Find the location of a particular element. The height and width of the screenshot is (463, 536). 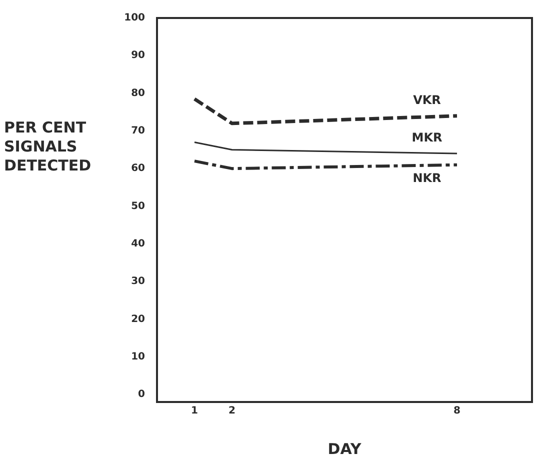

series-label: MKR is located at coordinates (427, 137).